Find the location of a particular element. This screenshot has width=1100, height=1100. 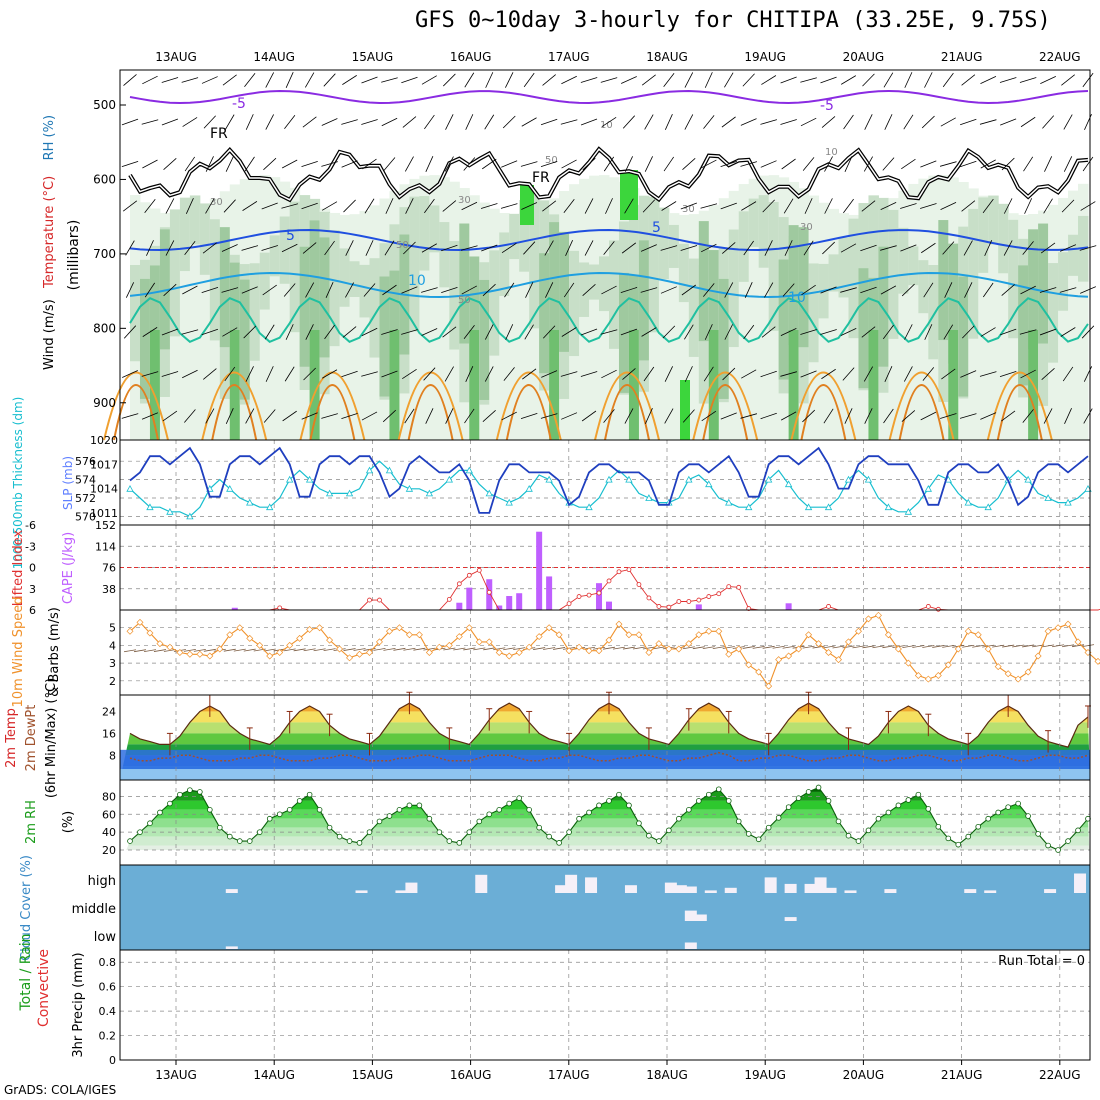

contour-label: 50 is located at coordinates (464, 300).